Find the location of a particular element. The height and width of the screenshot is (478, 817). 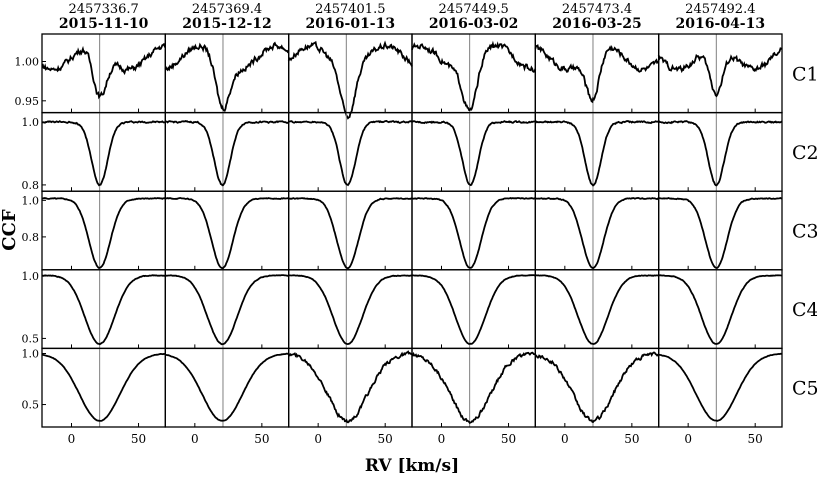

ccf-panel: 0.8 1.0 is located at coordinates (94, 230).